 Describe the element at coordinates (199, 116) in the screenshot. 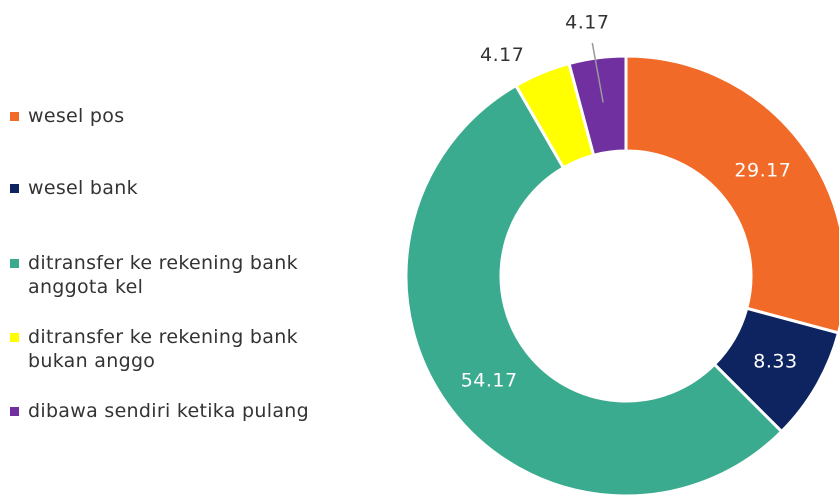

I see `legend-item: wesel pos` at that location.